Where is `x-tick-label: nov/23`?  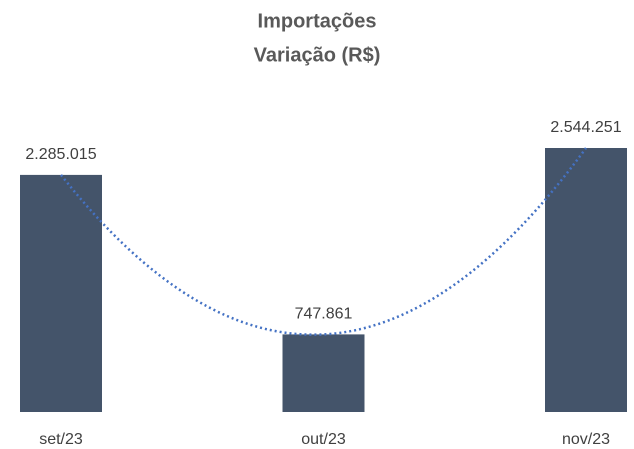
x-tick-label: nov/23 is located at coordinates (586, 439).